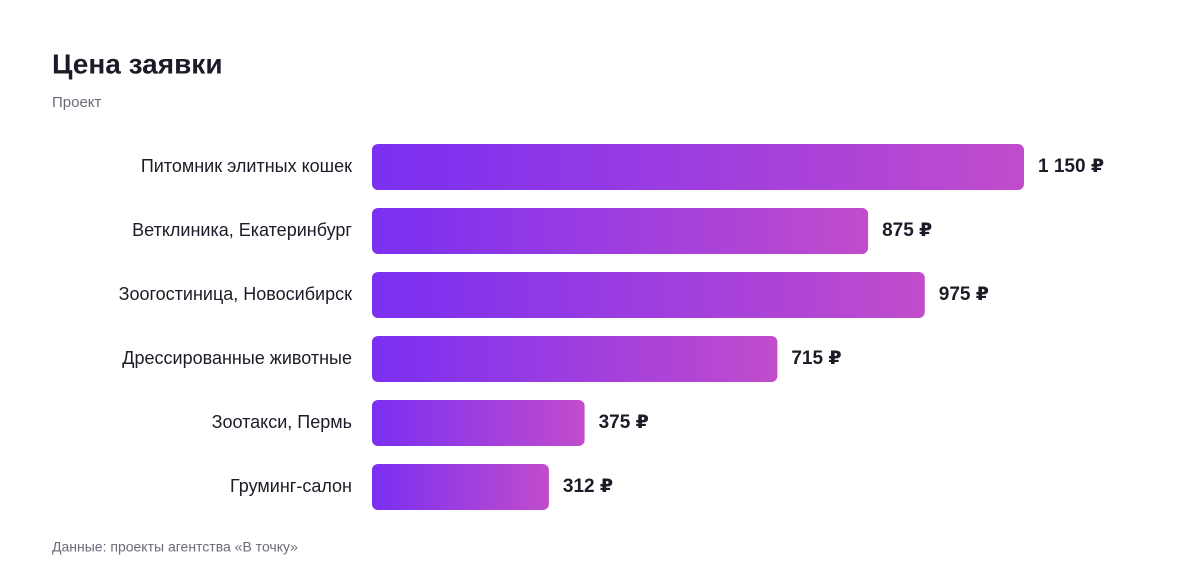 This screenshot has width=1200, height=584. Describe the element at coordinates (236, 294) in the screenshot. I see `category-label: Зоогостиница, Новосибирск` at that location.